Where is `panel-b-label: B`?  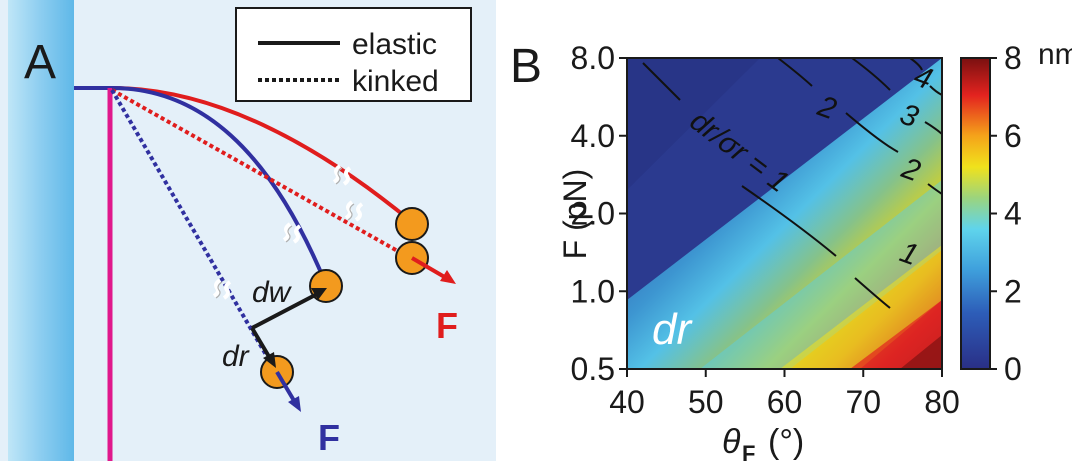
panel-b-label: B is located at coordinates (526, 66).